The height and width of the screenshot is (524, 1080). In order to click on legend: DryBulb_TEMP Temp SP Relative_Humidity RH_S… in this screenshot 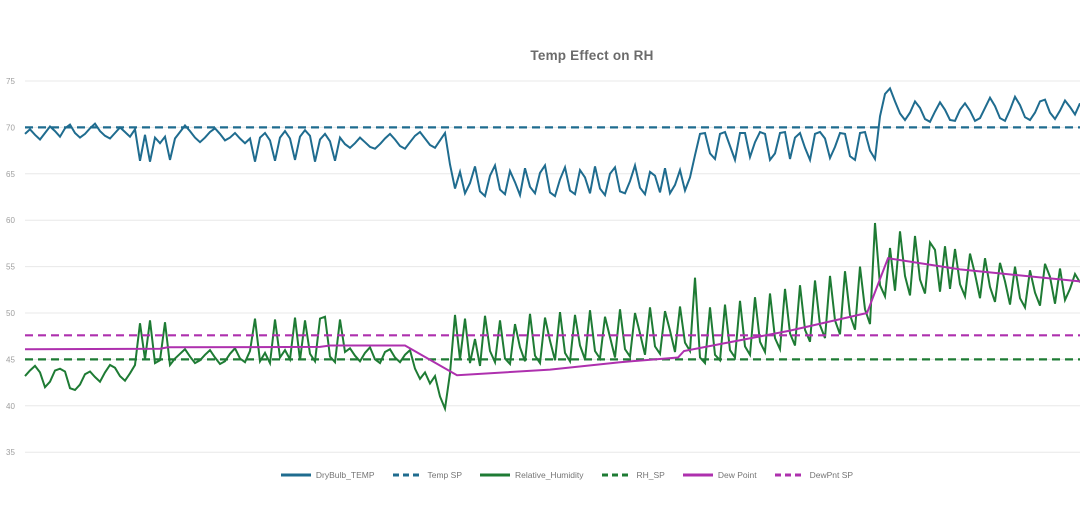, I will do `click(540, 475)`.